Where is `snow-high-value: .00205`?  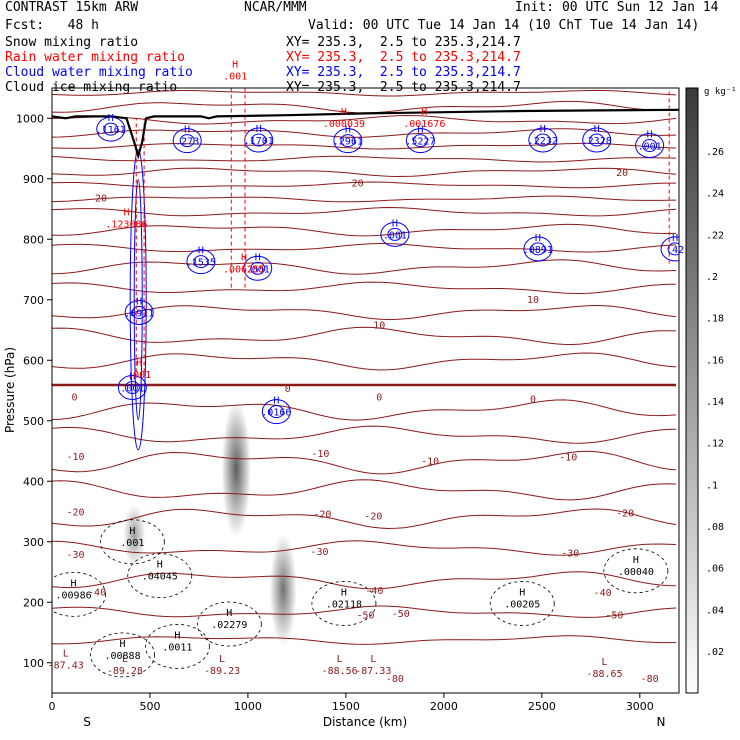
snow-high-value: .00205 is located at coordinates (522, 604).